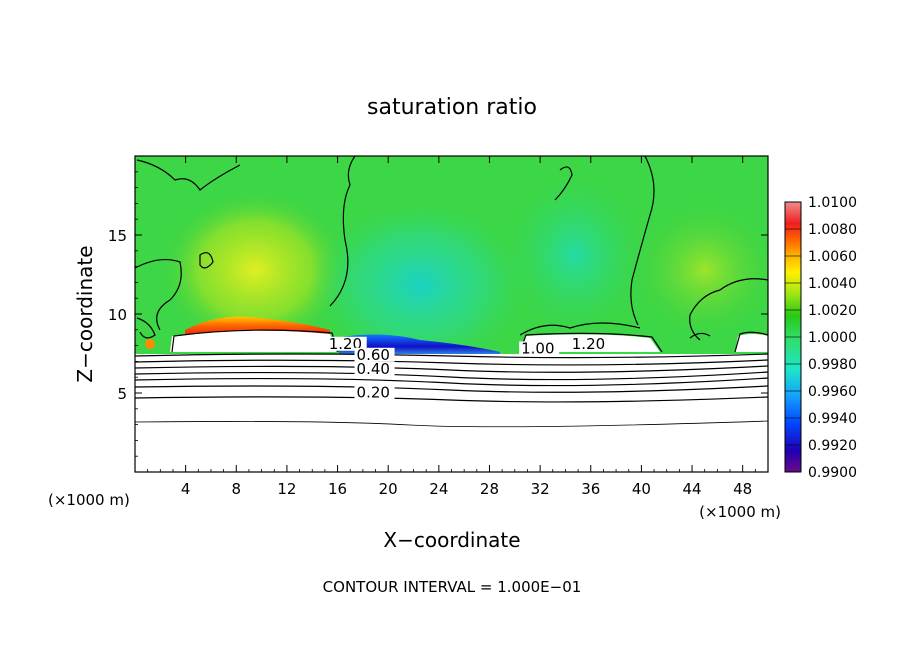 The image size is (904, 654). What do you see at coordinates (337, 489) in the screenshot?
I see `x-tick-label: 16` at bounding box center [337, 489].